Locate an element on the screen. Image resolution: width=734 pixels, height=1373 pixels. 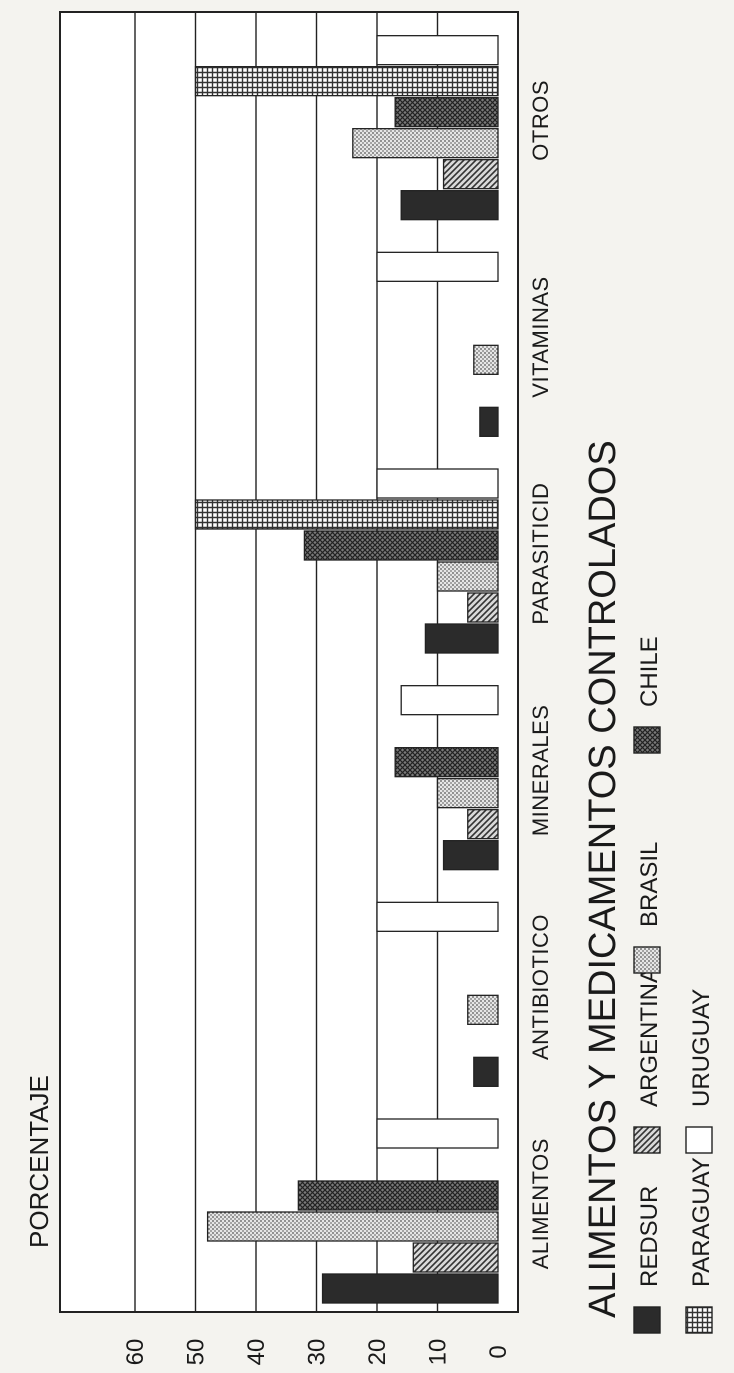
category-label: ALIMENTOS is located at coordinates (540, 1203).